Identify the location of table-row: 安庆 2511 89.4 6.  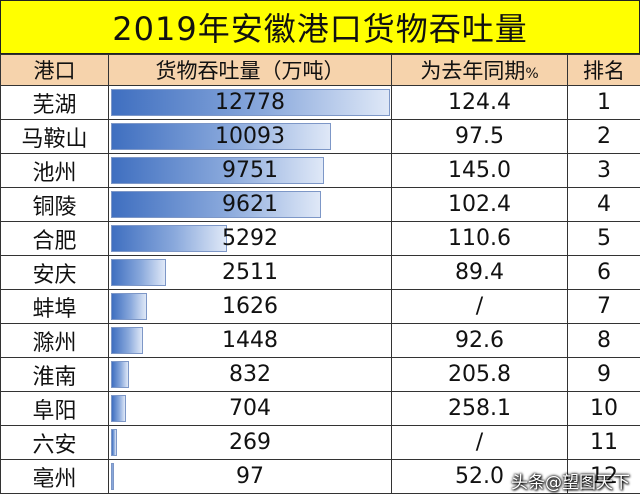
(320, 272).